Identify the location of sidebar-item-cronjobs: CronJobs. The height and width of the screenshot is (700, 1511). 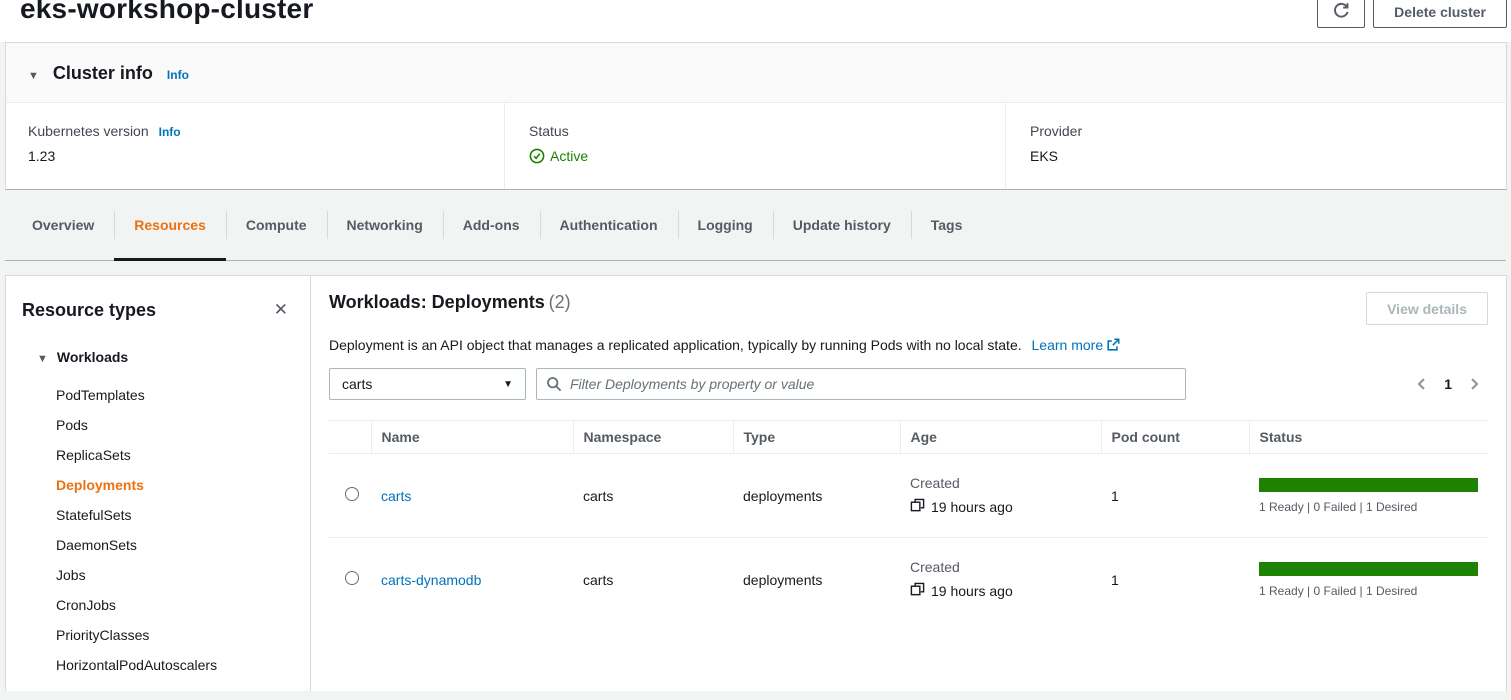
(86, 605).